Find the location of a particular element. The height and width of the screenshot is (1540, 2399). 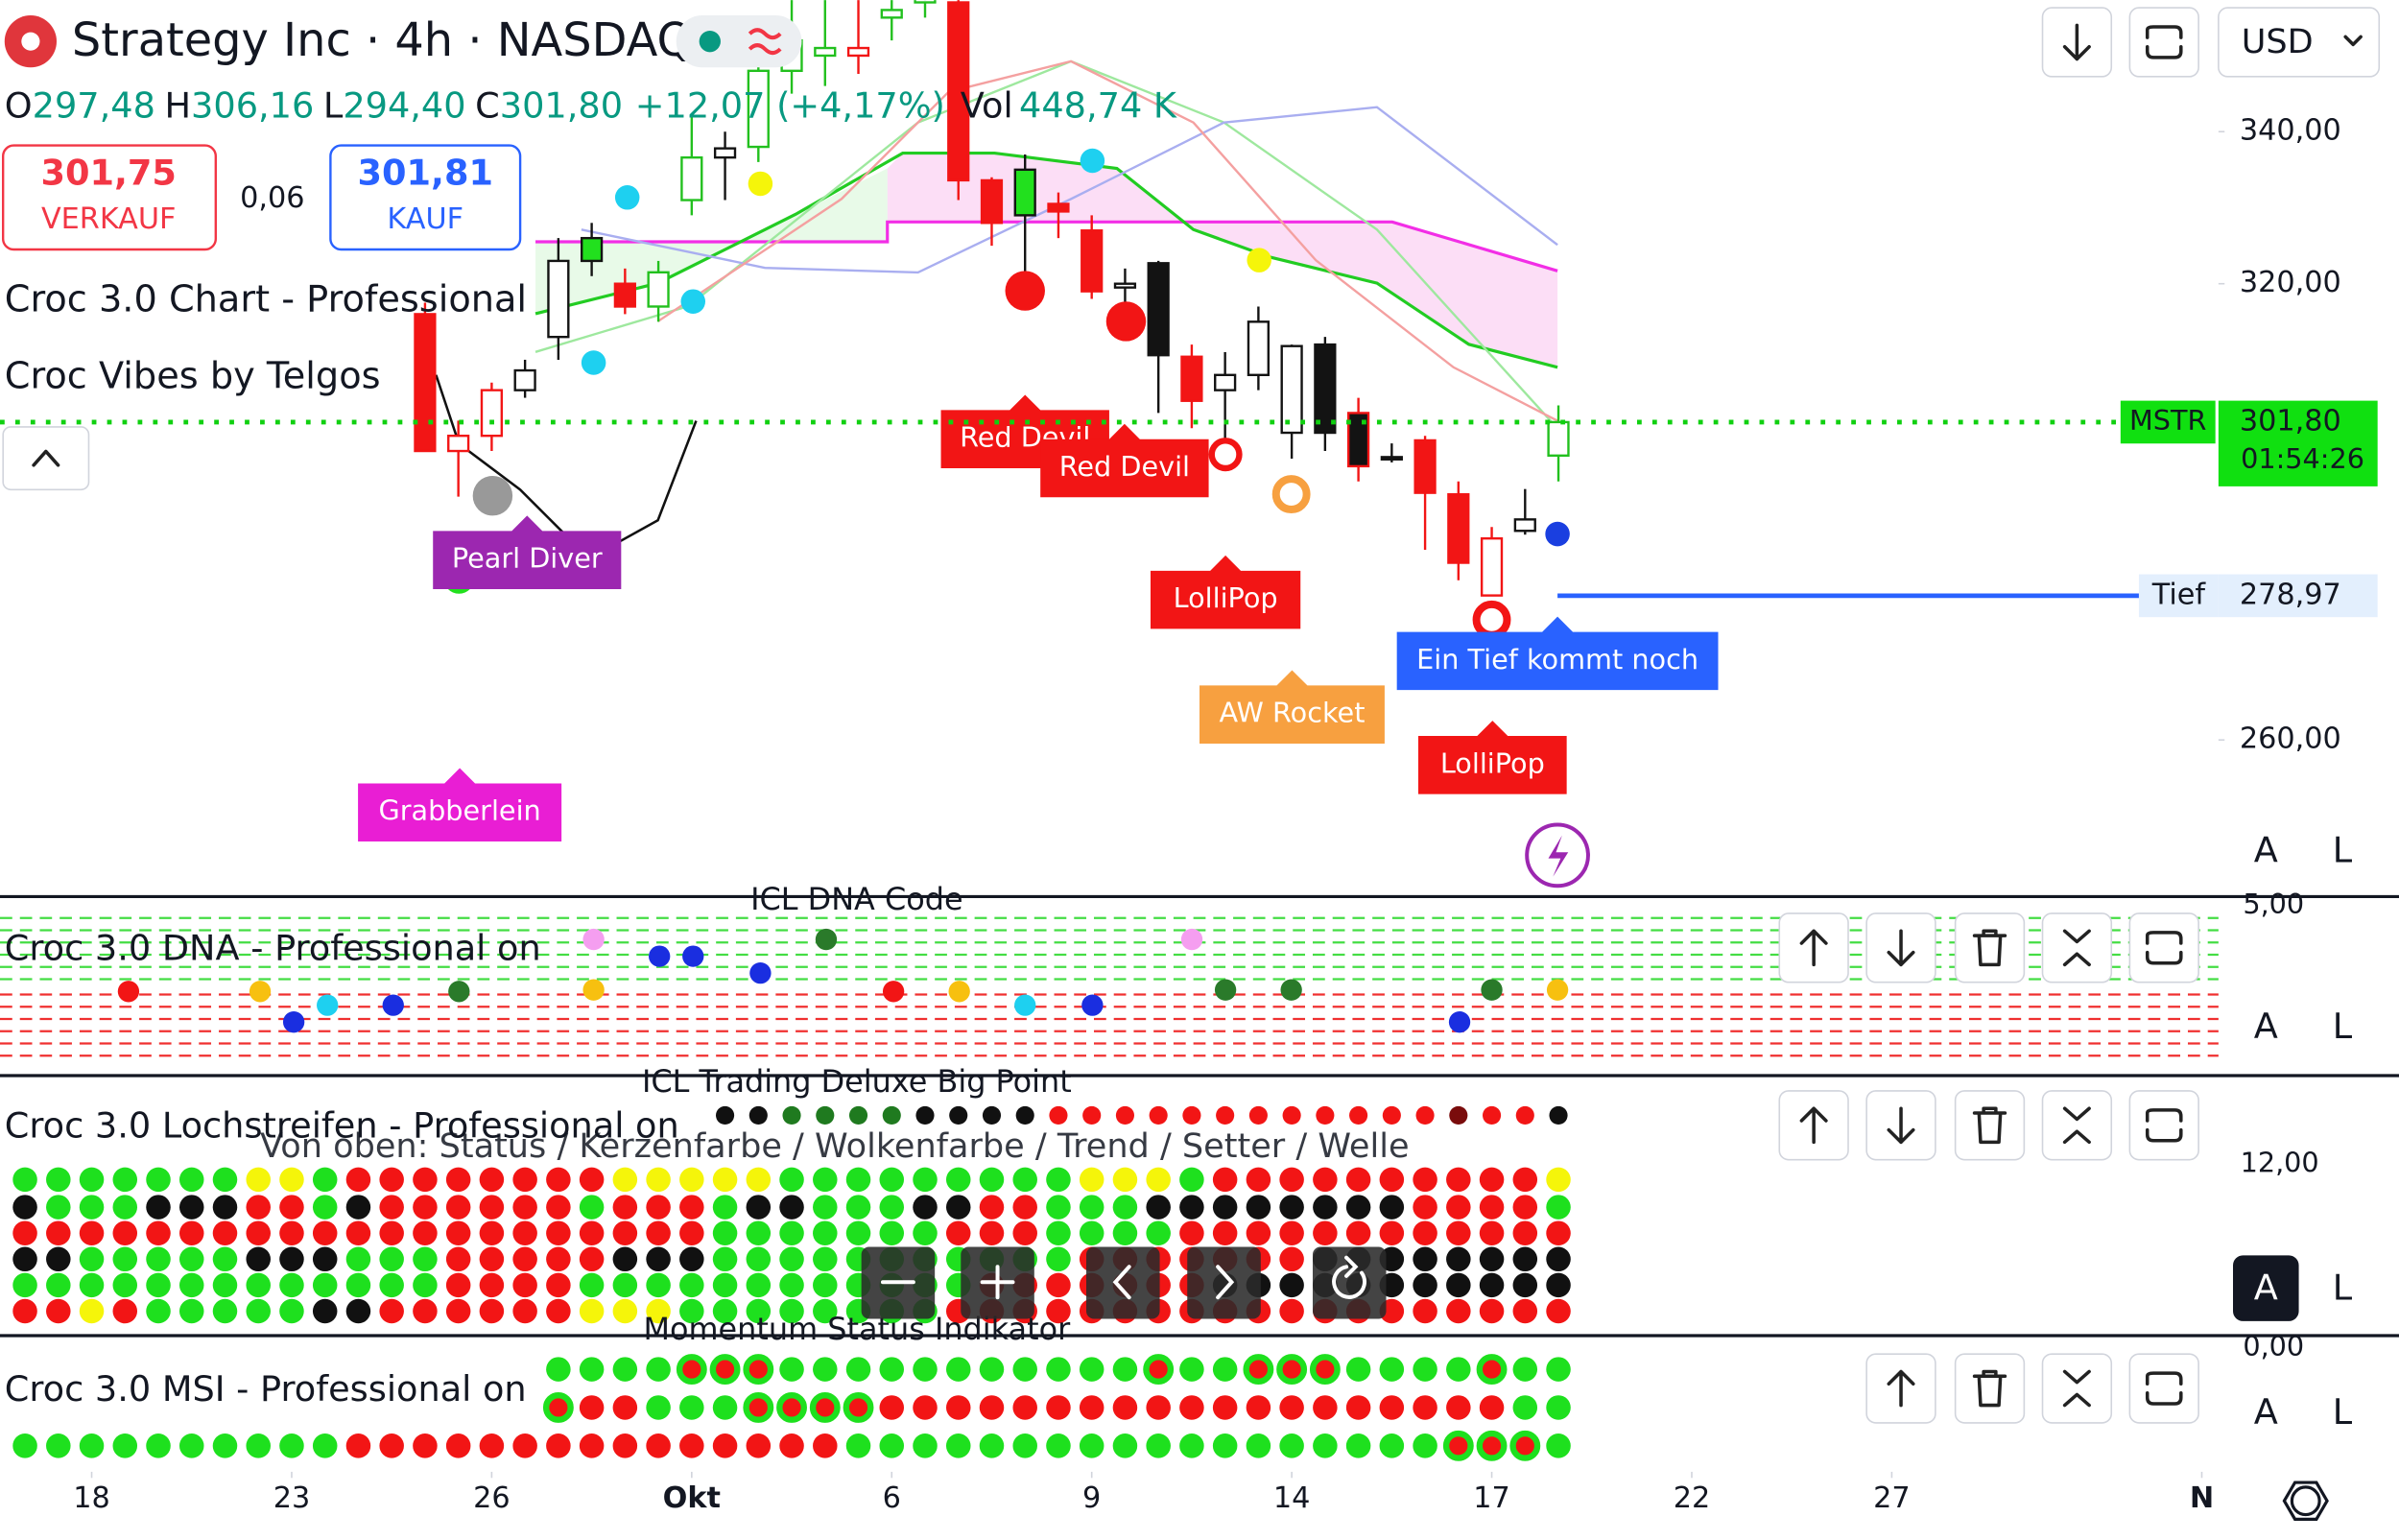

sell-label: VERKAUF is located at coordinates (109, 219).